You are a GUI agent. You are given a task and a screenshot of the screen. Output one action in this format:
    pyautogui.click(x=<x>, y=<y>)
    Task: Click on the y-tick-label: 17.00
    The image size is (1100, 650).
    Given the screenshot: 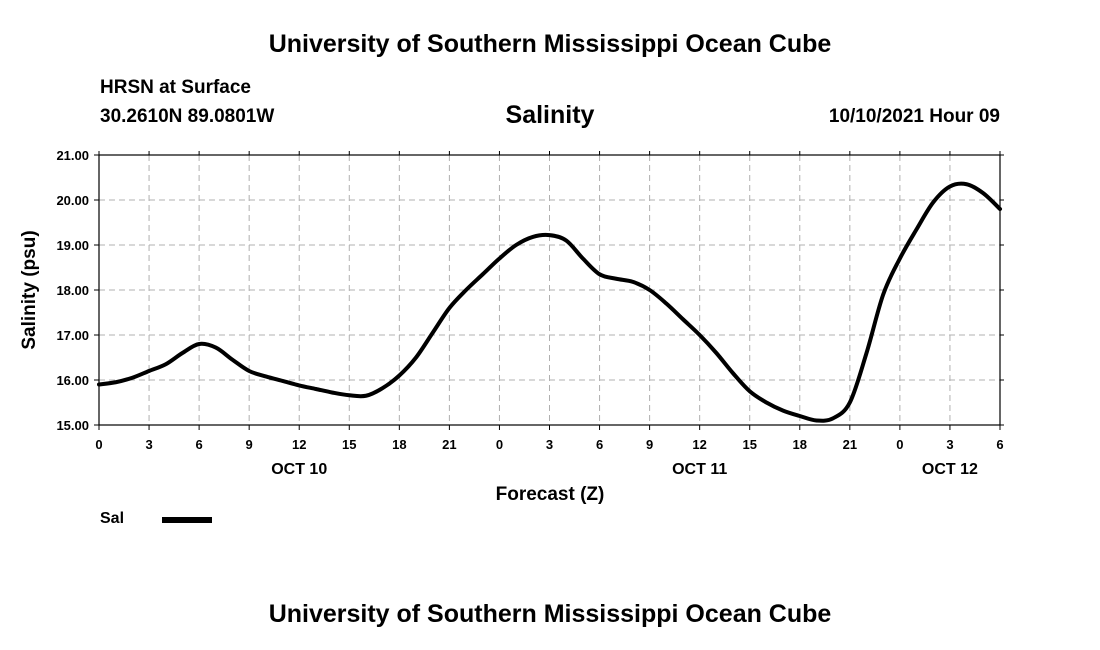 What is the action you would take?
    pyautogui.click(x=72, y=335)
    